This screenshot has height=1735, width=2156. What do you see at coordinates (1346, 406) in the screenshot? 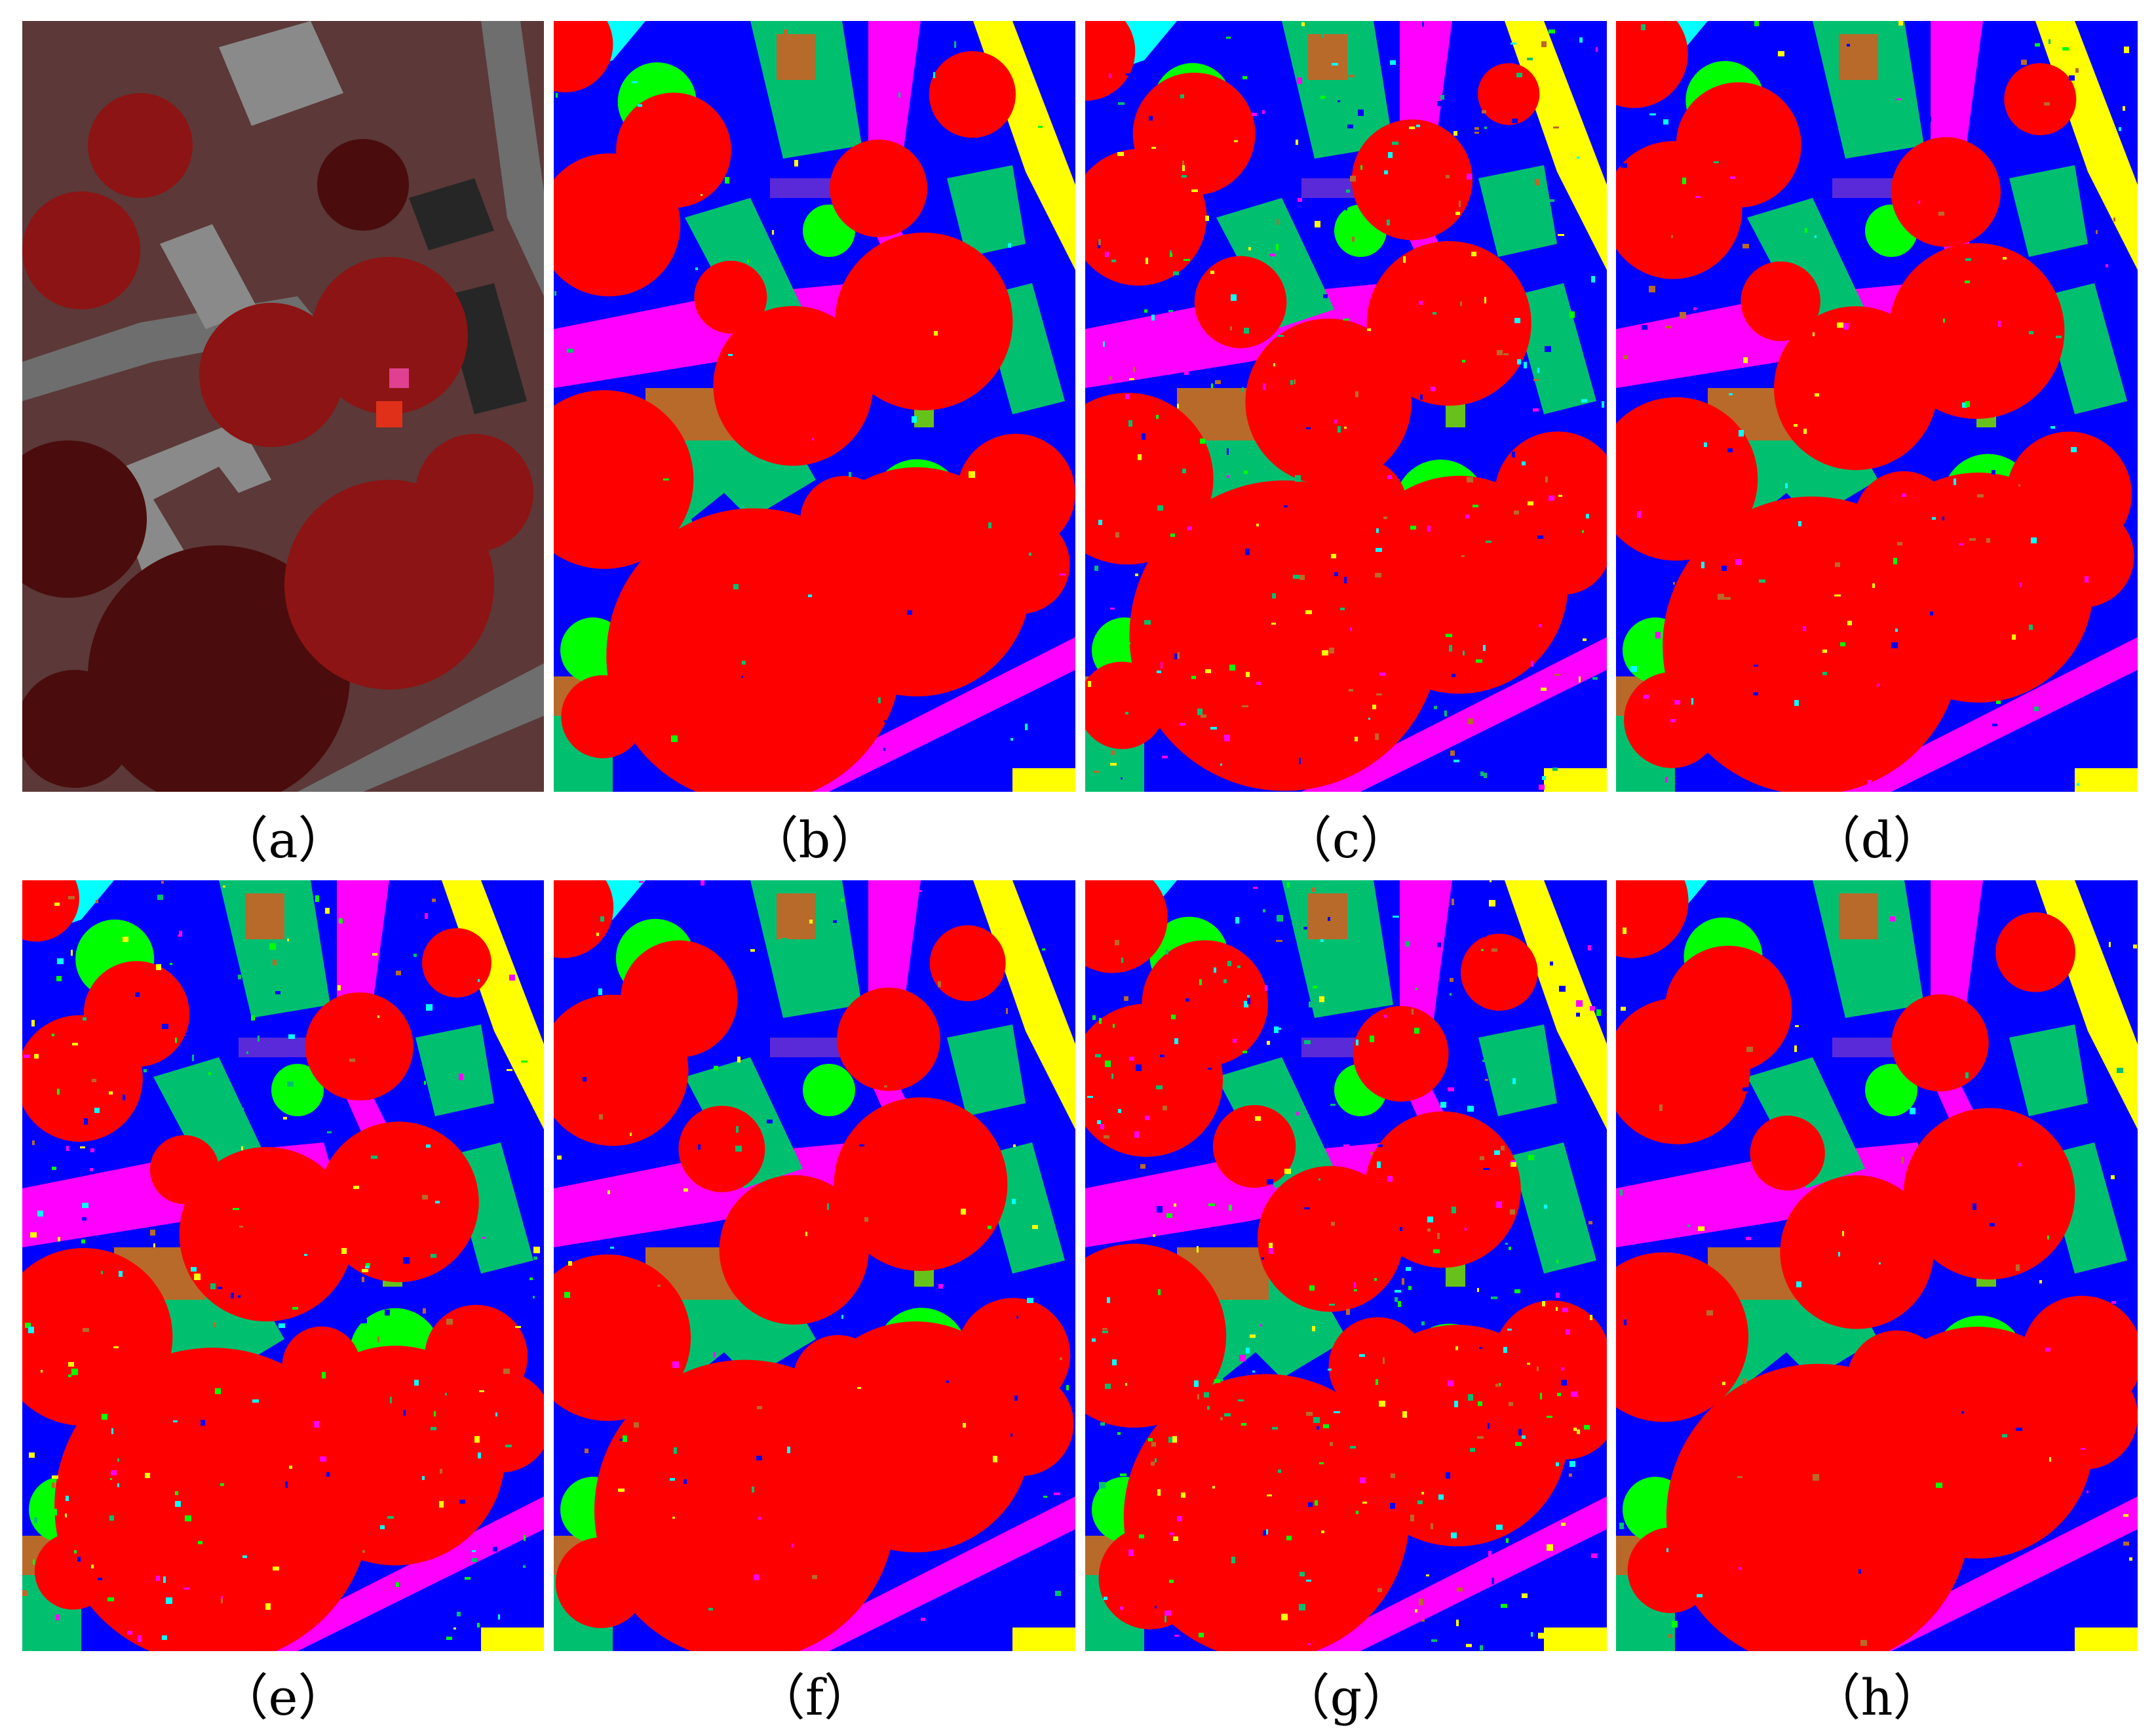
I see `classification-map-c` at bounding box center [1346, 406].